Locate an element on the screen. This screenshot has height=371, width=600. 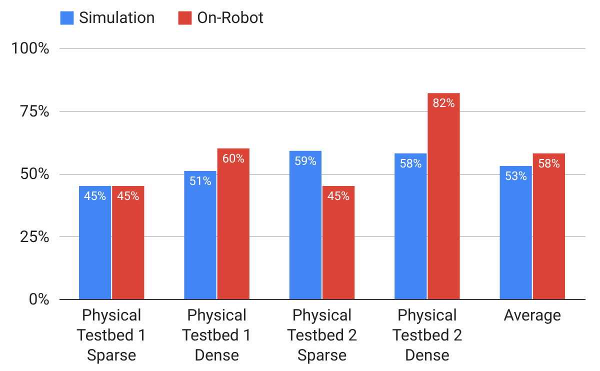
legend-label: On-Robot is located at coordinates (230, 17).